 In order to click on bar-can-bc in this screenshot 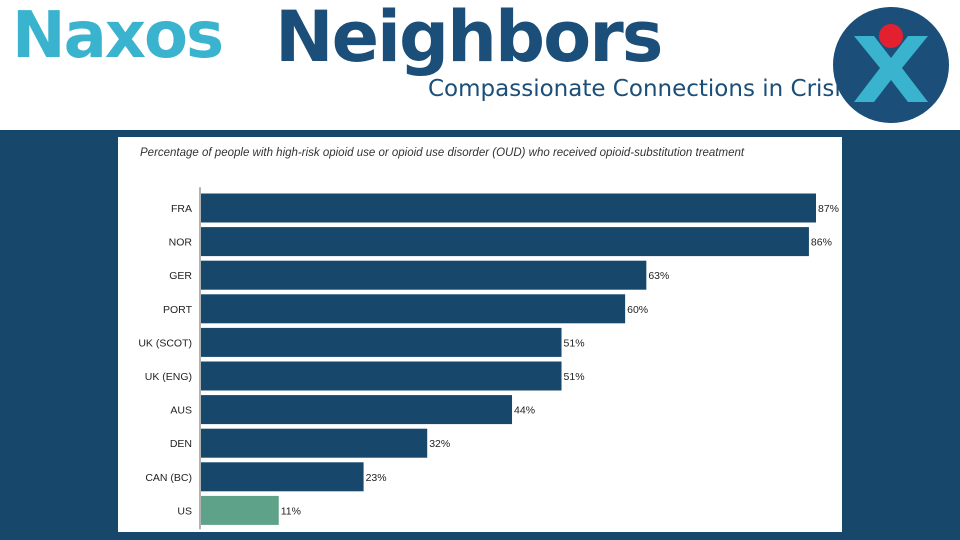, I will do `click(282, 477)`.